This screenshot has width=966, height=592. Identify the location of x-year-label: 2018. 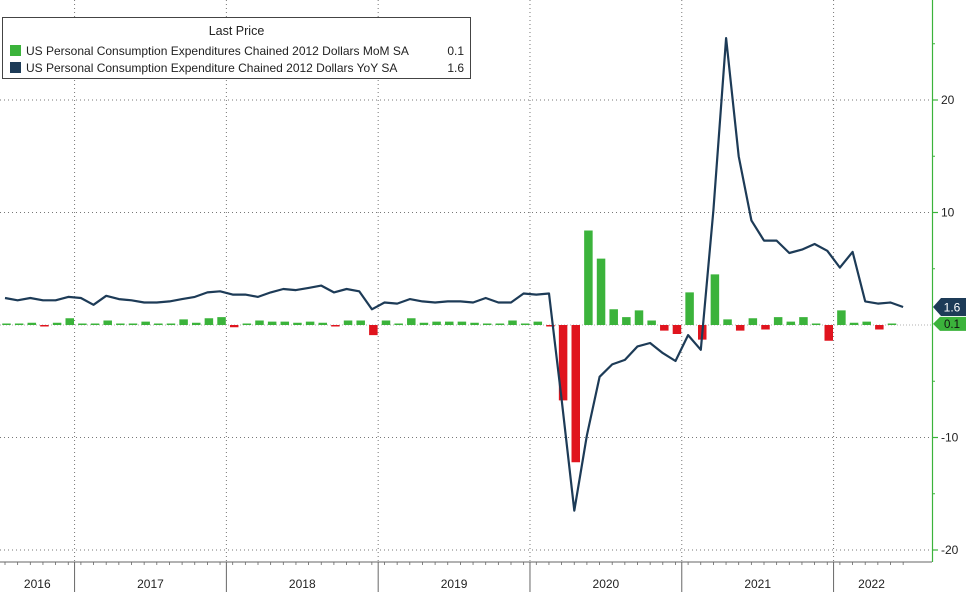
(302, 584).